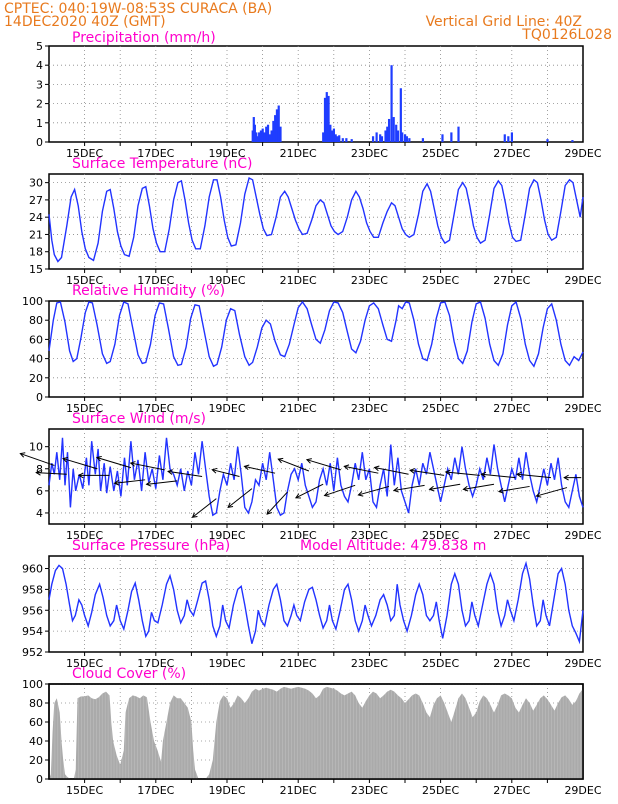 The width and height of the screenshot is (618, 804). I want to click on cloud-xtick-label: 17DEC, so click(155, 790).